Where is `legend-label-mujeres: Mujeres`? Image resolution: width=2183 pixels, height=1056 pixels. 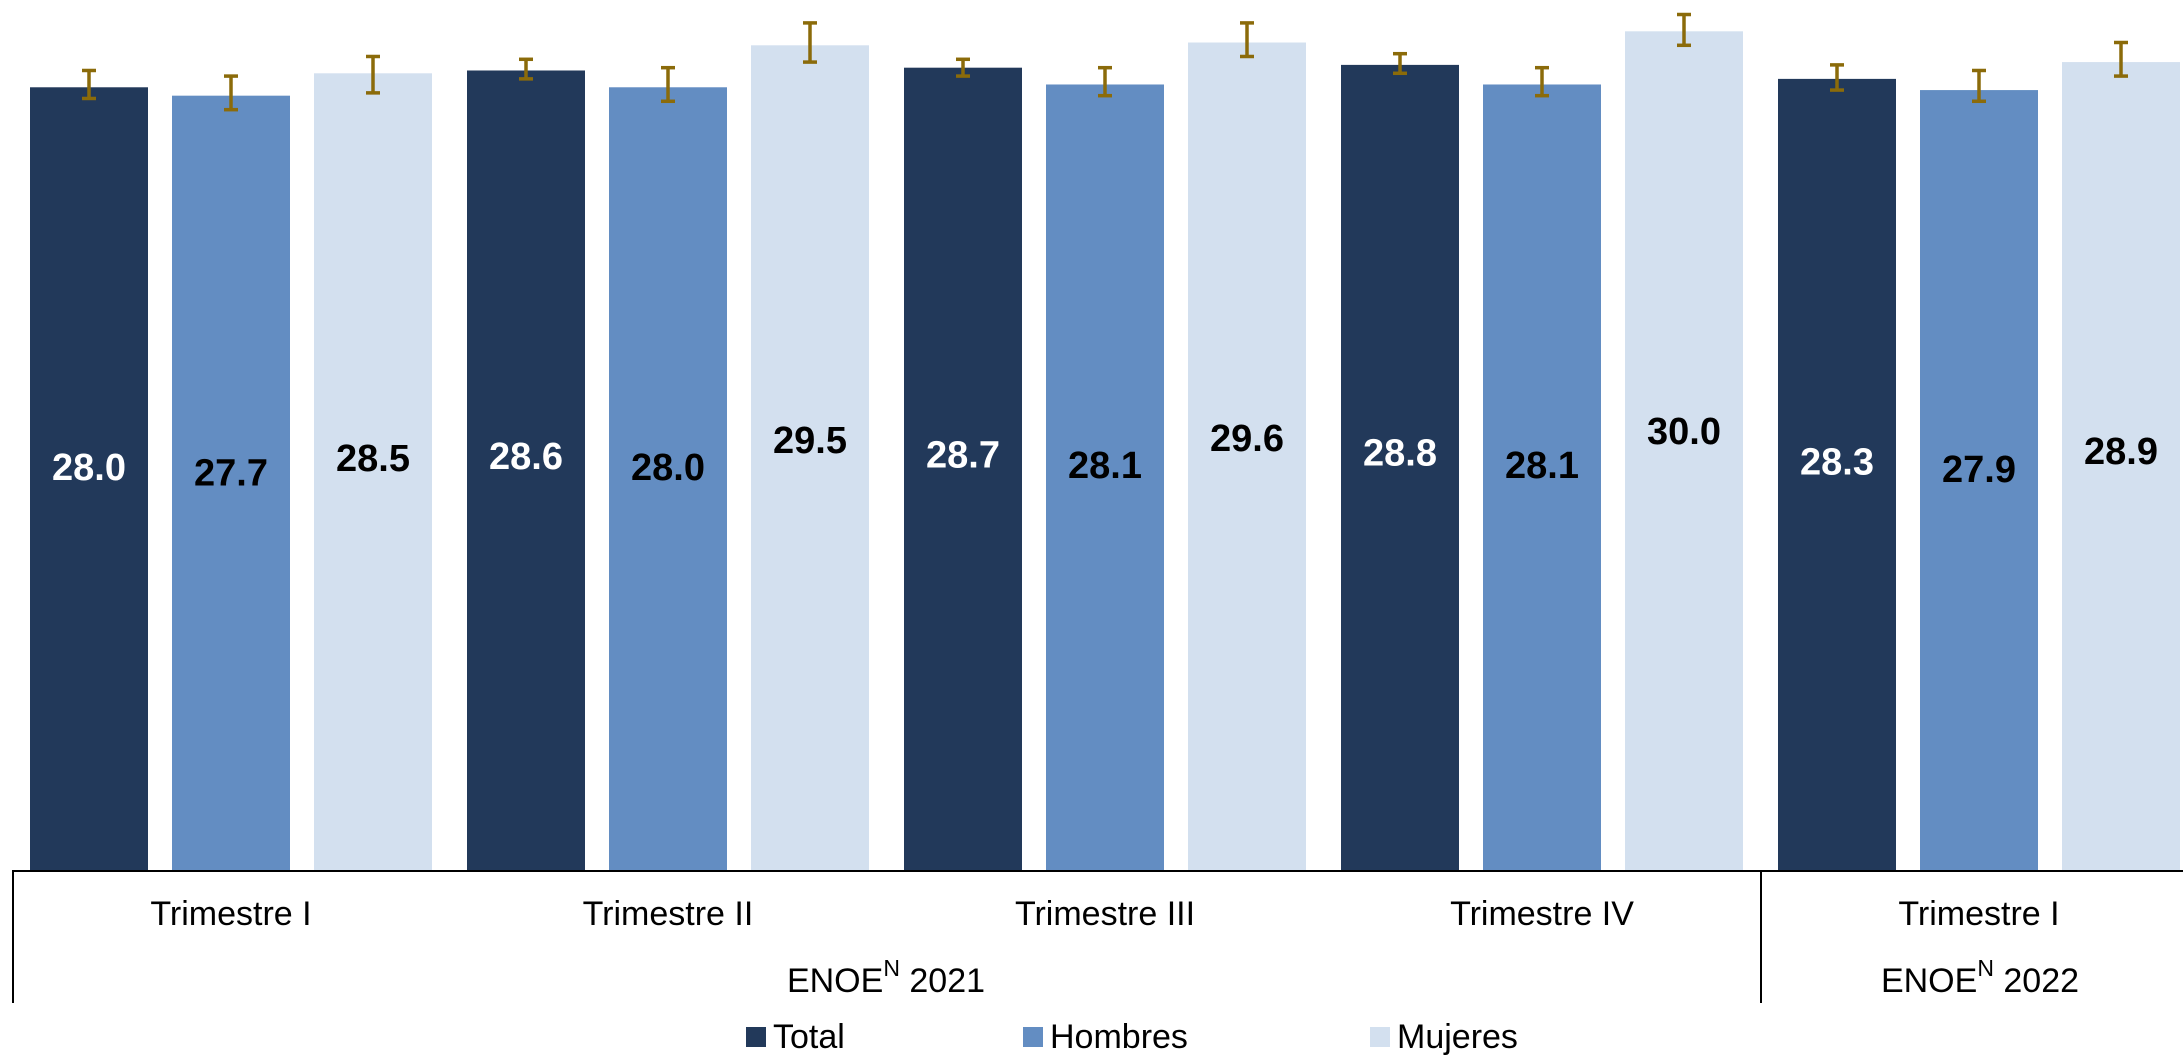 legend-label-mujeres: Mujeres is located at coordinates (1457, 1037).